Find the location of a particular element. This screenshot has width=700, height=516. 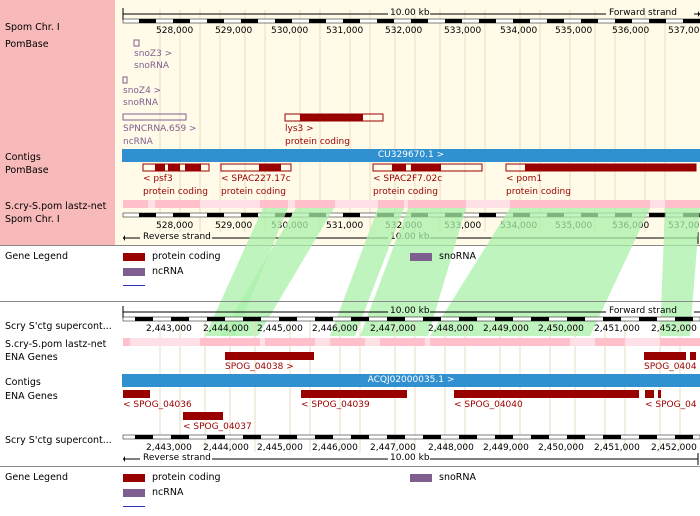

spog04039-feature: < SPOG_04039 is located at coordinates (335, 405).